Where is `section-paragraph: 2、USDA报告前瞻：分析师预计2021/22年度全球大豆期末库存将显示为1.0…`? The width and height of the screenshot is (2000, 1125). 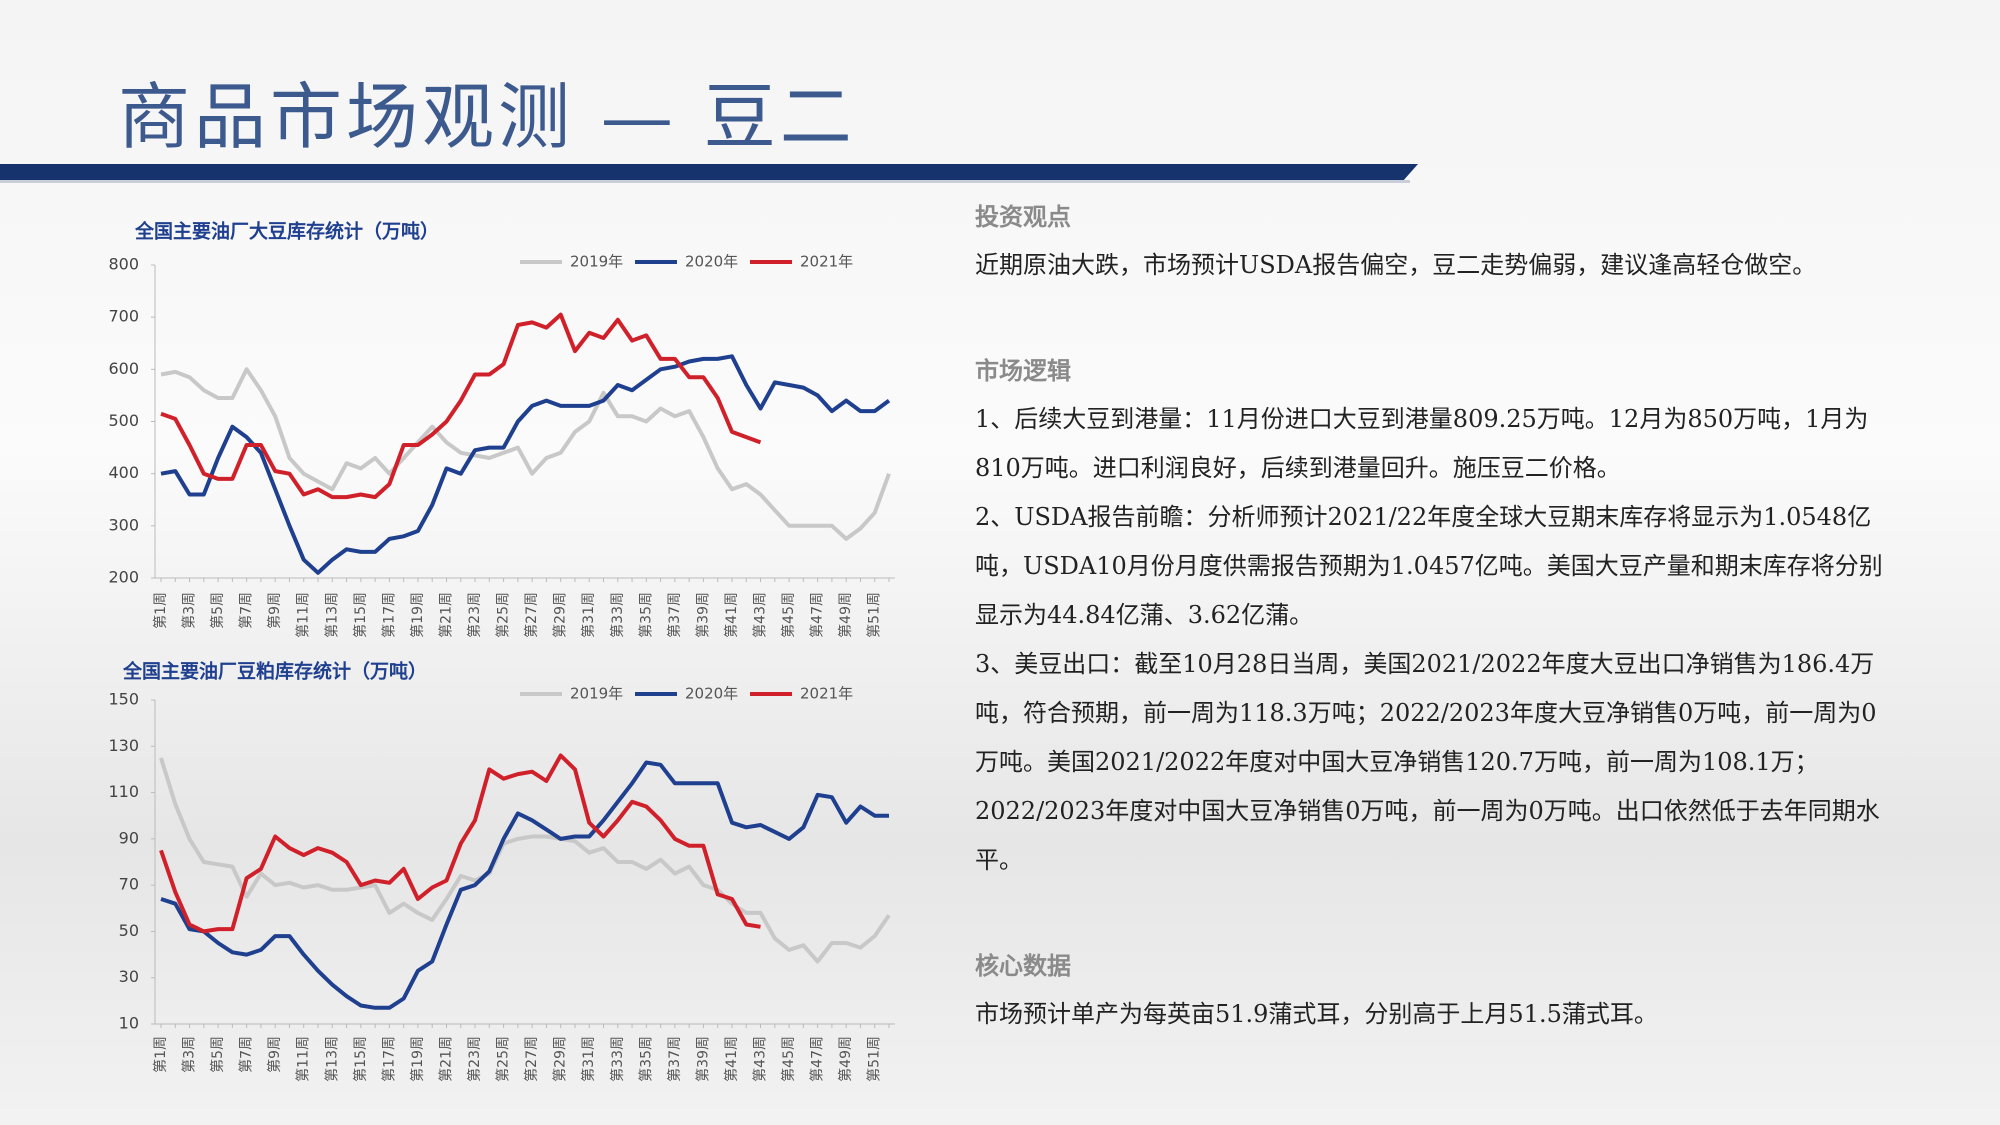
section-paragraph: 2、USDA报告前瞻：分析师预计2021/22年度全球大豆期末库存将显示为1.0… is located at coordinates (1429, 566).